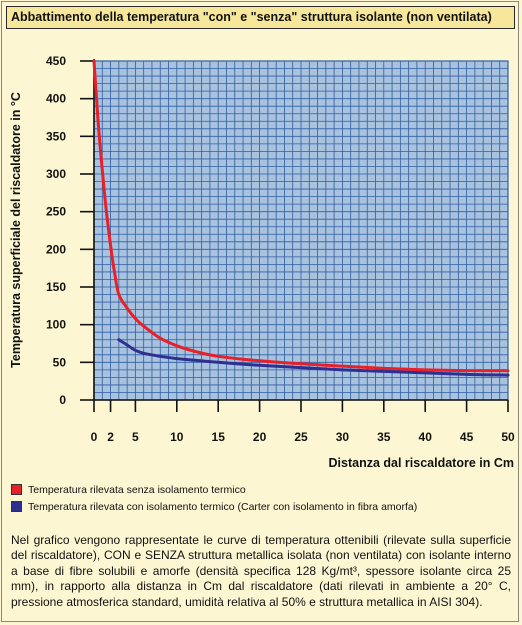 This screenshot has width=522, height=625. I want to click on y-tick-label: 100, so click(56, 325).